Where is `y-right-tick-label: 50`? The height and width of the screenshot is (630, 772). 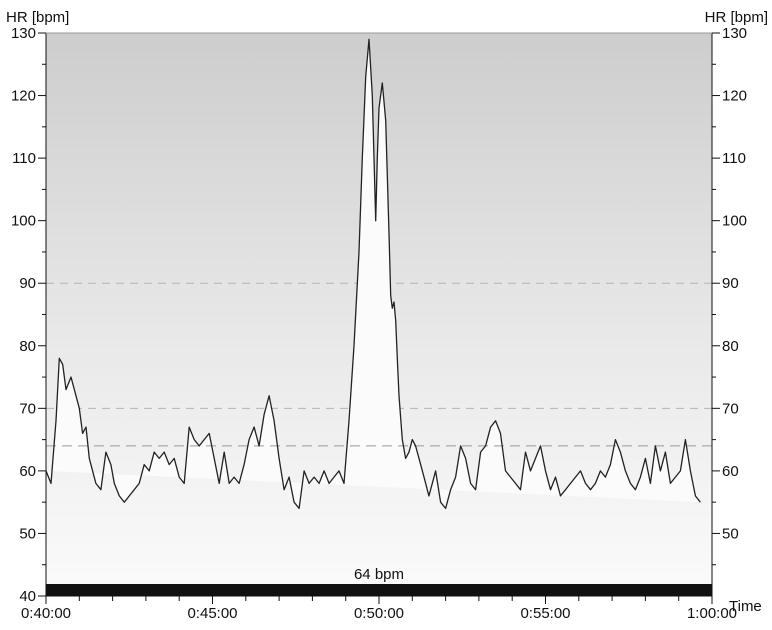 y-right-tick-label: 50 is located at coordinates (730, 533).